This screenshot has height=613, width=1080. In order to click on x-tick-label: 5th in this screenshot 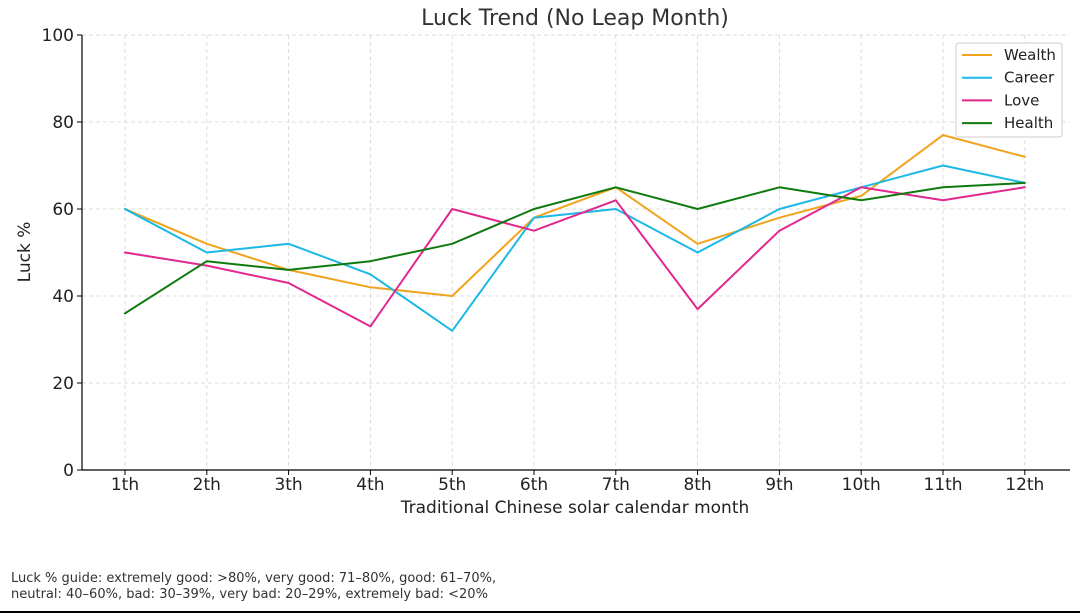, I will do `click(452, 485)`.